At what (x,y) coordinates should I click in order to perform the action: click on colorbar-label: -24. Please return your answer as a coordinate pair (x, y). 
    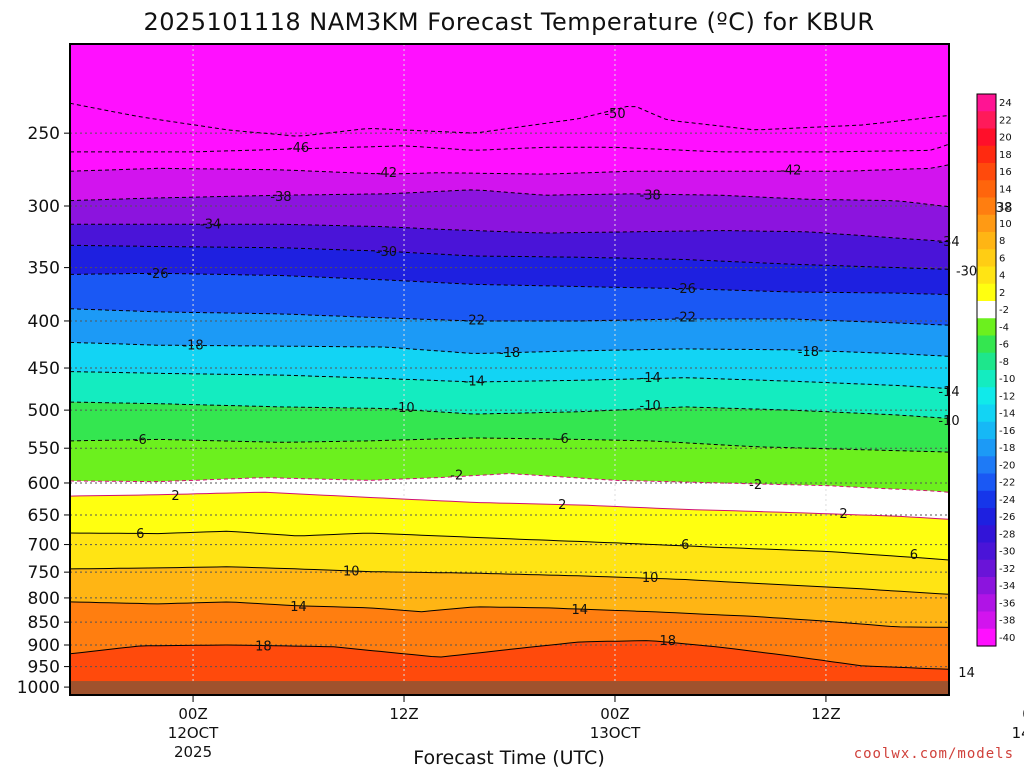
    Looking at the image, I should click on (1007, 500).